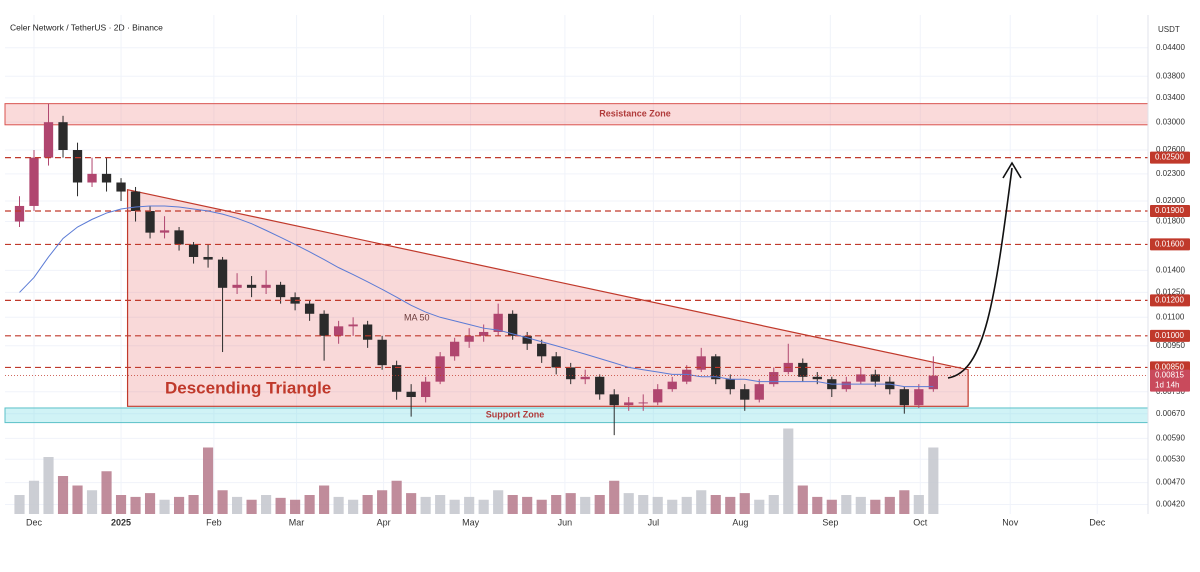 This screenshot has height=572, width=1200. What do you see at coordinates (1170, 316) in the screenshot?
I see `y-tick-label: 0.01100` at bounding box center [1170, 316].